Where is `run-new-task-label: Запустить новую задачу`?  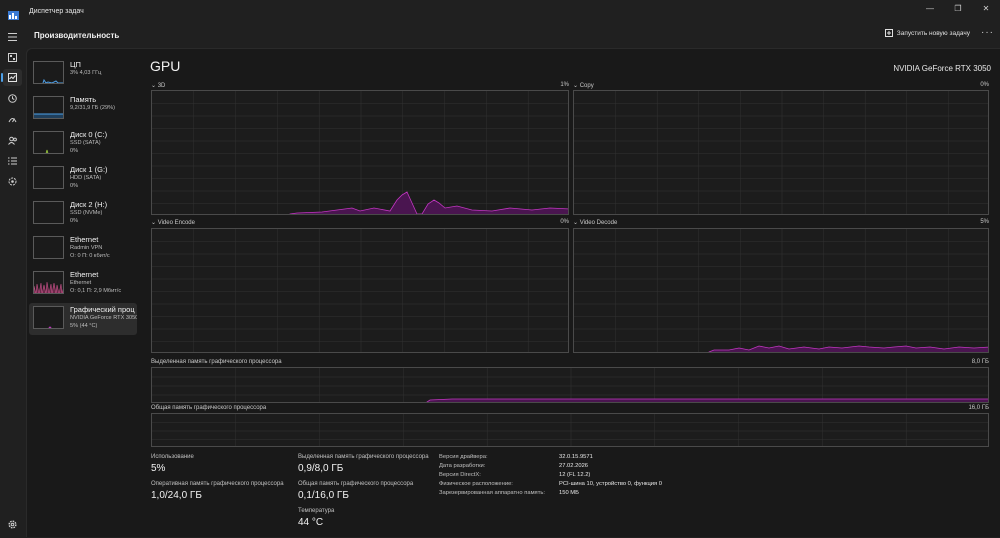
run-new-task-label: Запустить новую задачу is located at coordinates (933, 33).